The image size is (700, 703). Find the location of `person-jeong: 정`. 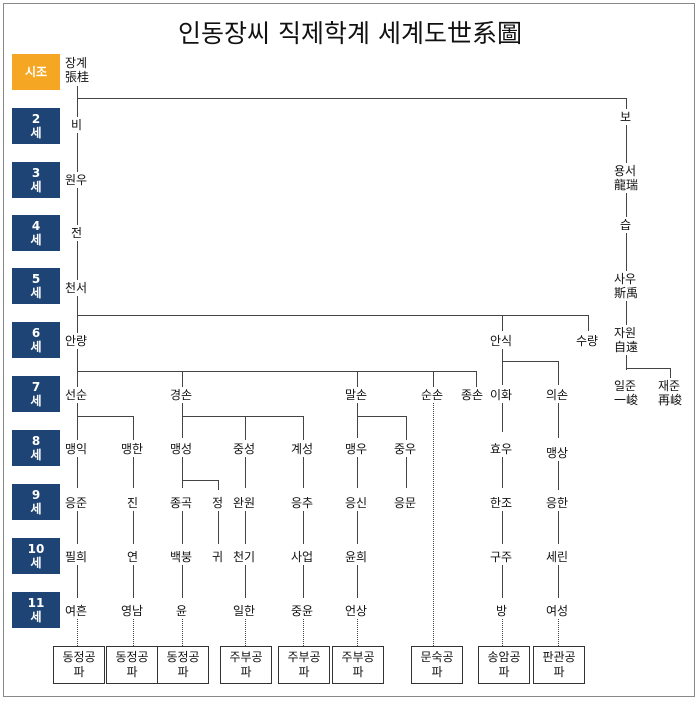

person-jeong: 정 is located at coordinates (218, 503).